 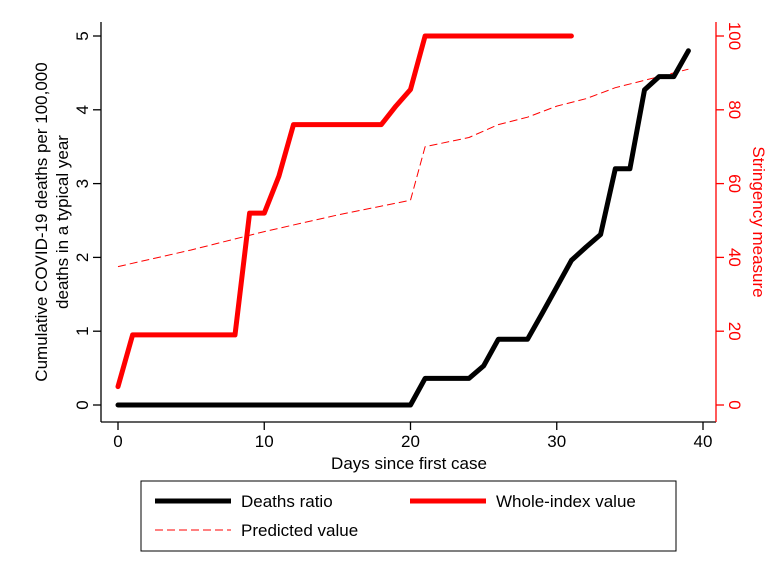 What do you see at coordinates (556, 441) in the screenshot?
I see `x-tick-label: 30` at bounding box center [556, 441].